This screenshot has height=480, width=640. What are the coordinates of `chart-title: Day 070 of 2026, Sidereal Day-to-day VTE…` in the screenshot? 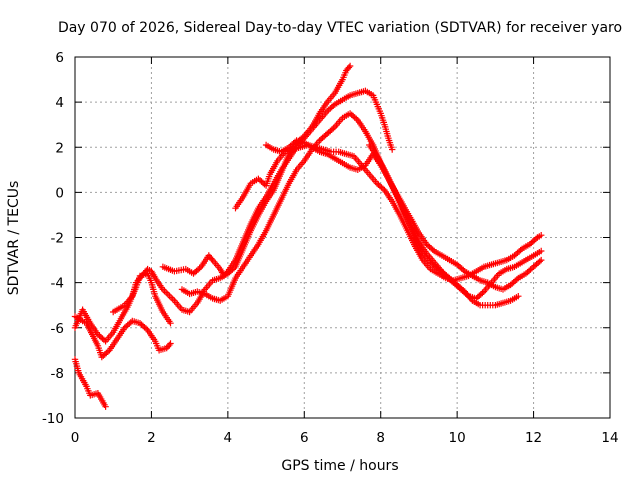 It's located at (340, 28).